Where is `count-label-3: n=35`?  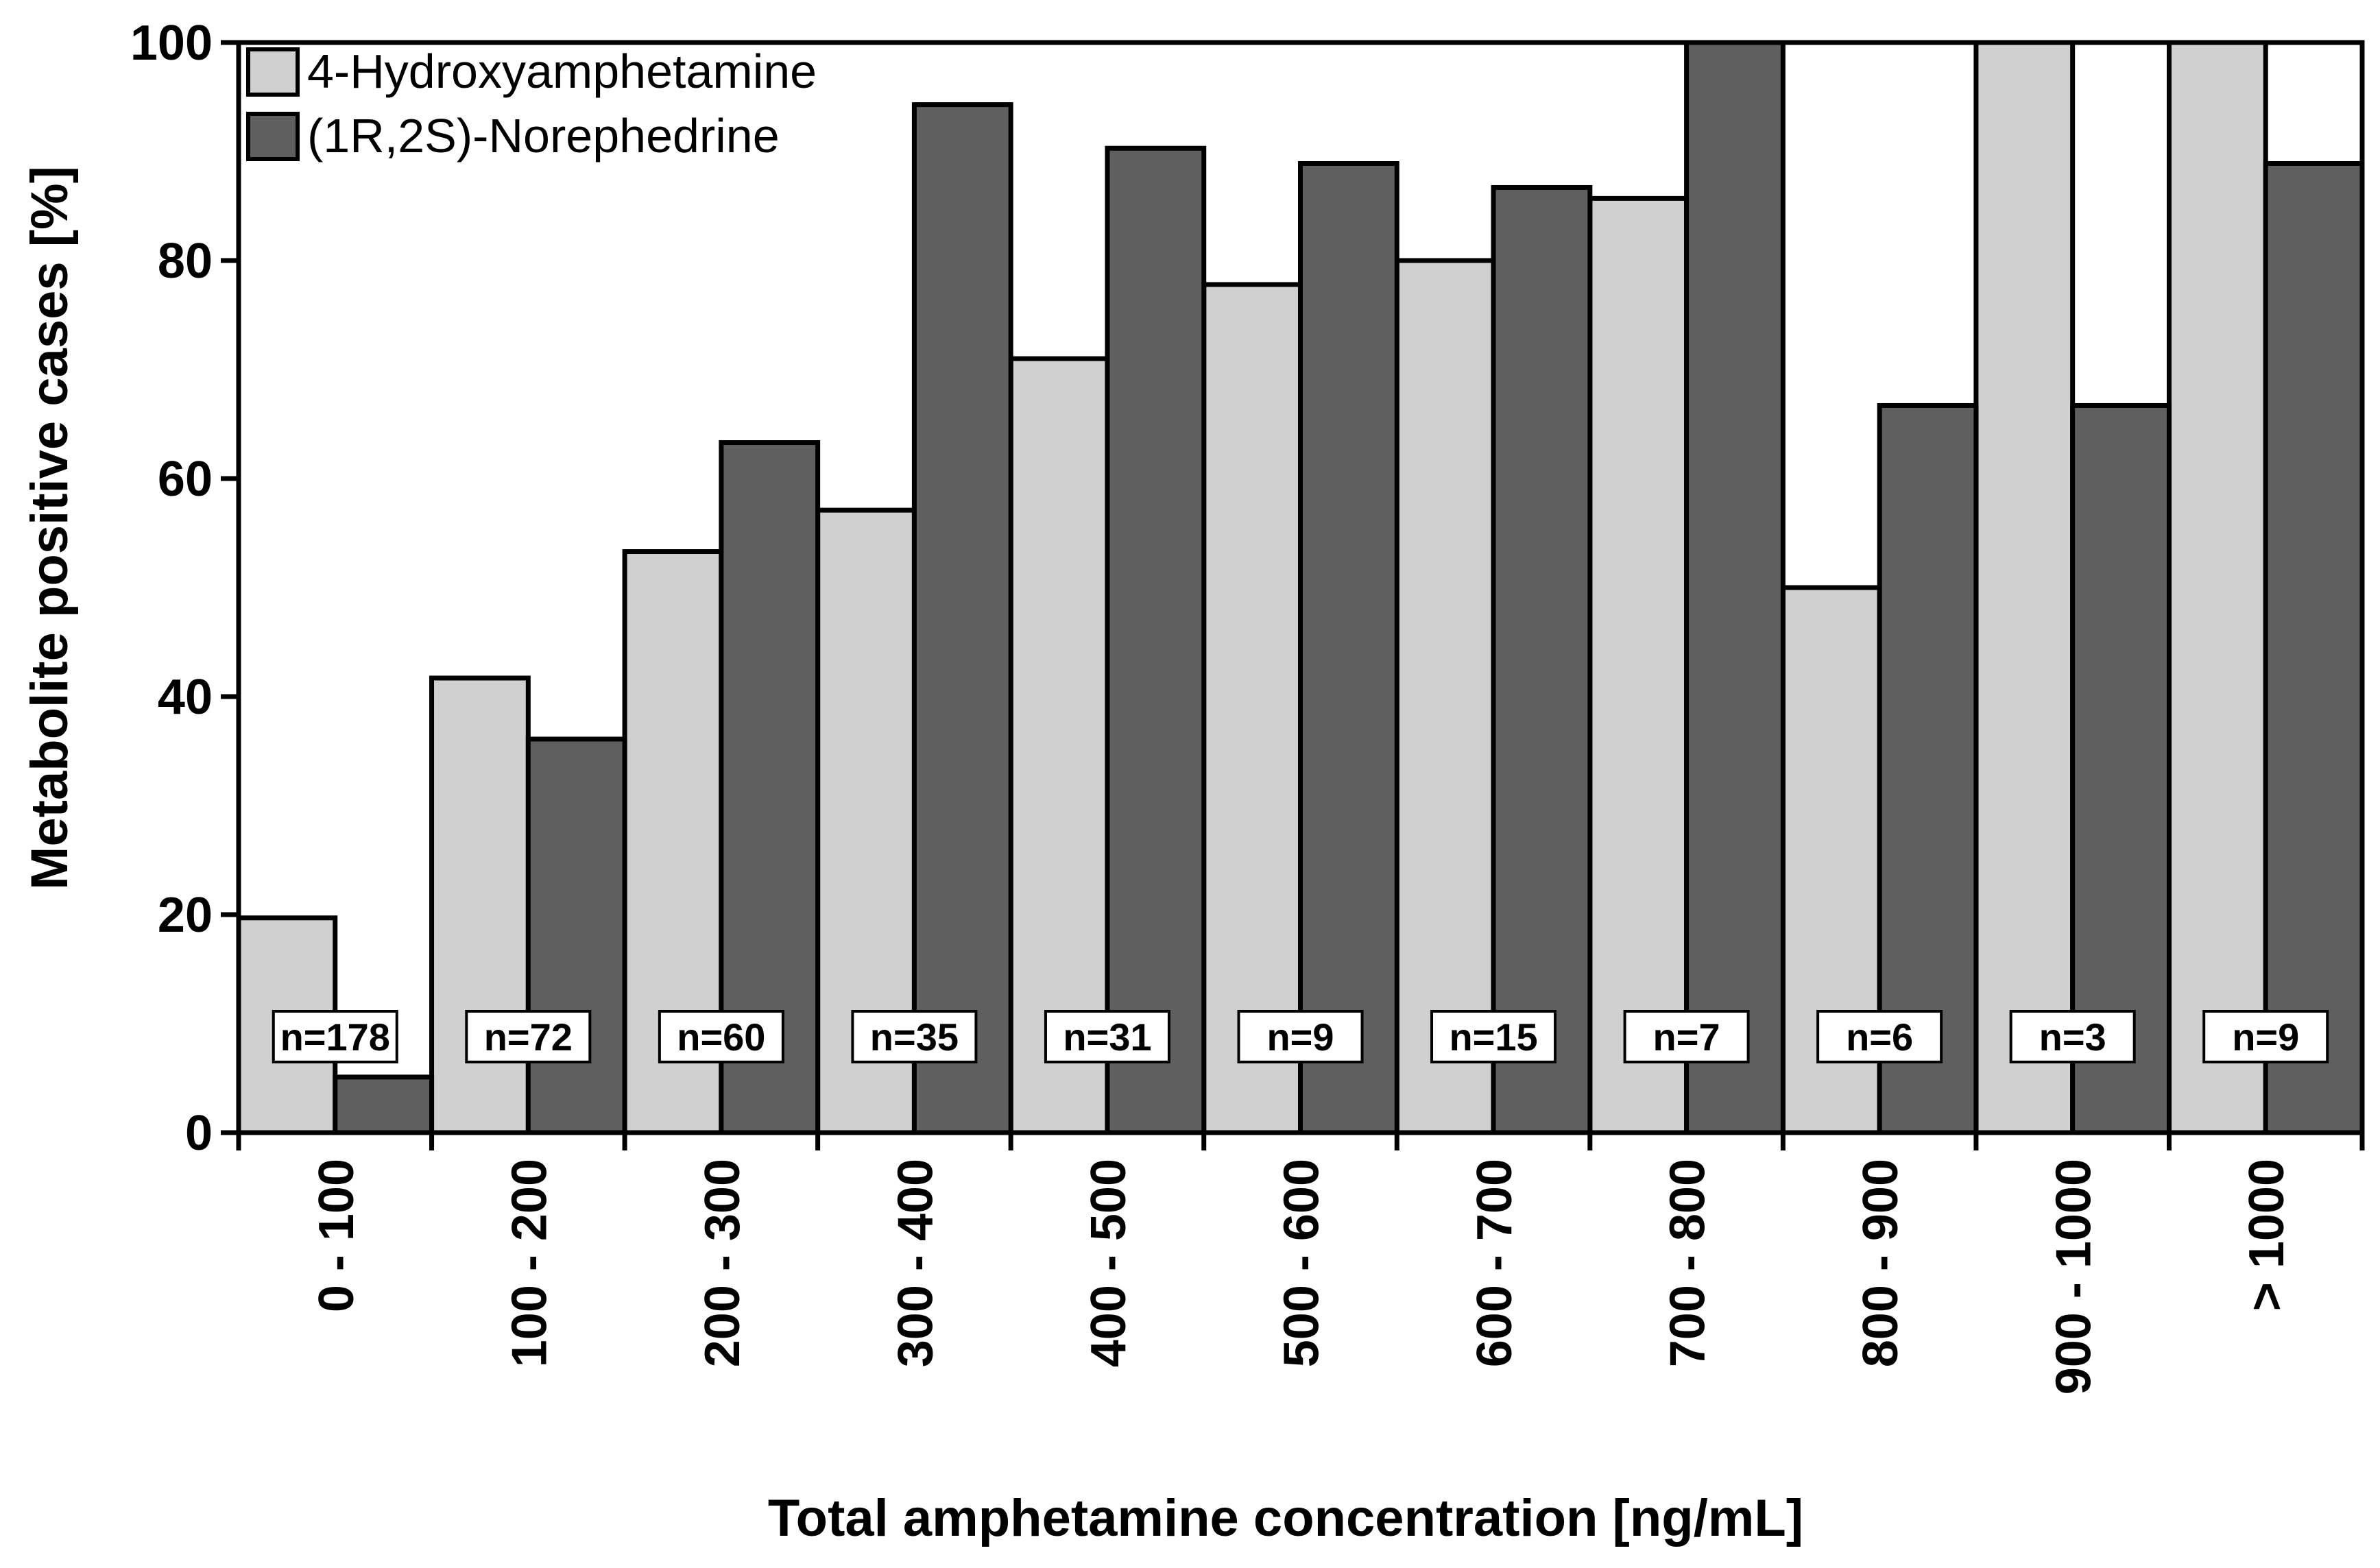 count-label-3: n=35 is located at coordinates (914, 1036).